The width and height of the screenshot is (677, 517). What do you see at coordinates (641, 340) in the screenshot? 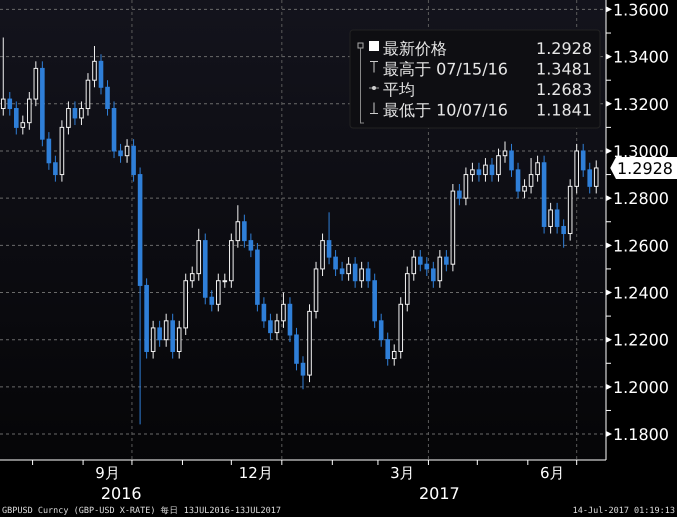
I see `y-tick-label: 1.2200` at bounding box center [641, 340].